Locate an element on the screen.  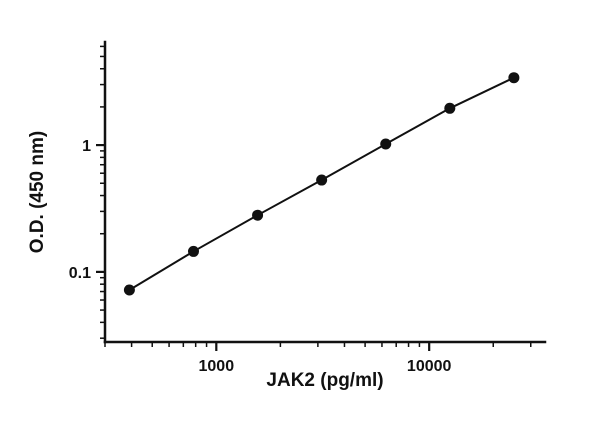
x-tick-label: 1000 is located at coordinates (217, 366).